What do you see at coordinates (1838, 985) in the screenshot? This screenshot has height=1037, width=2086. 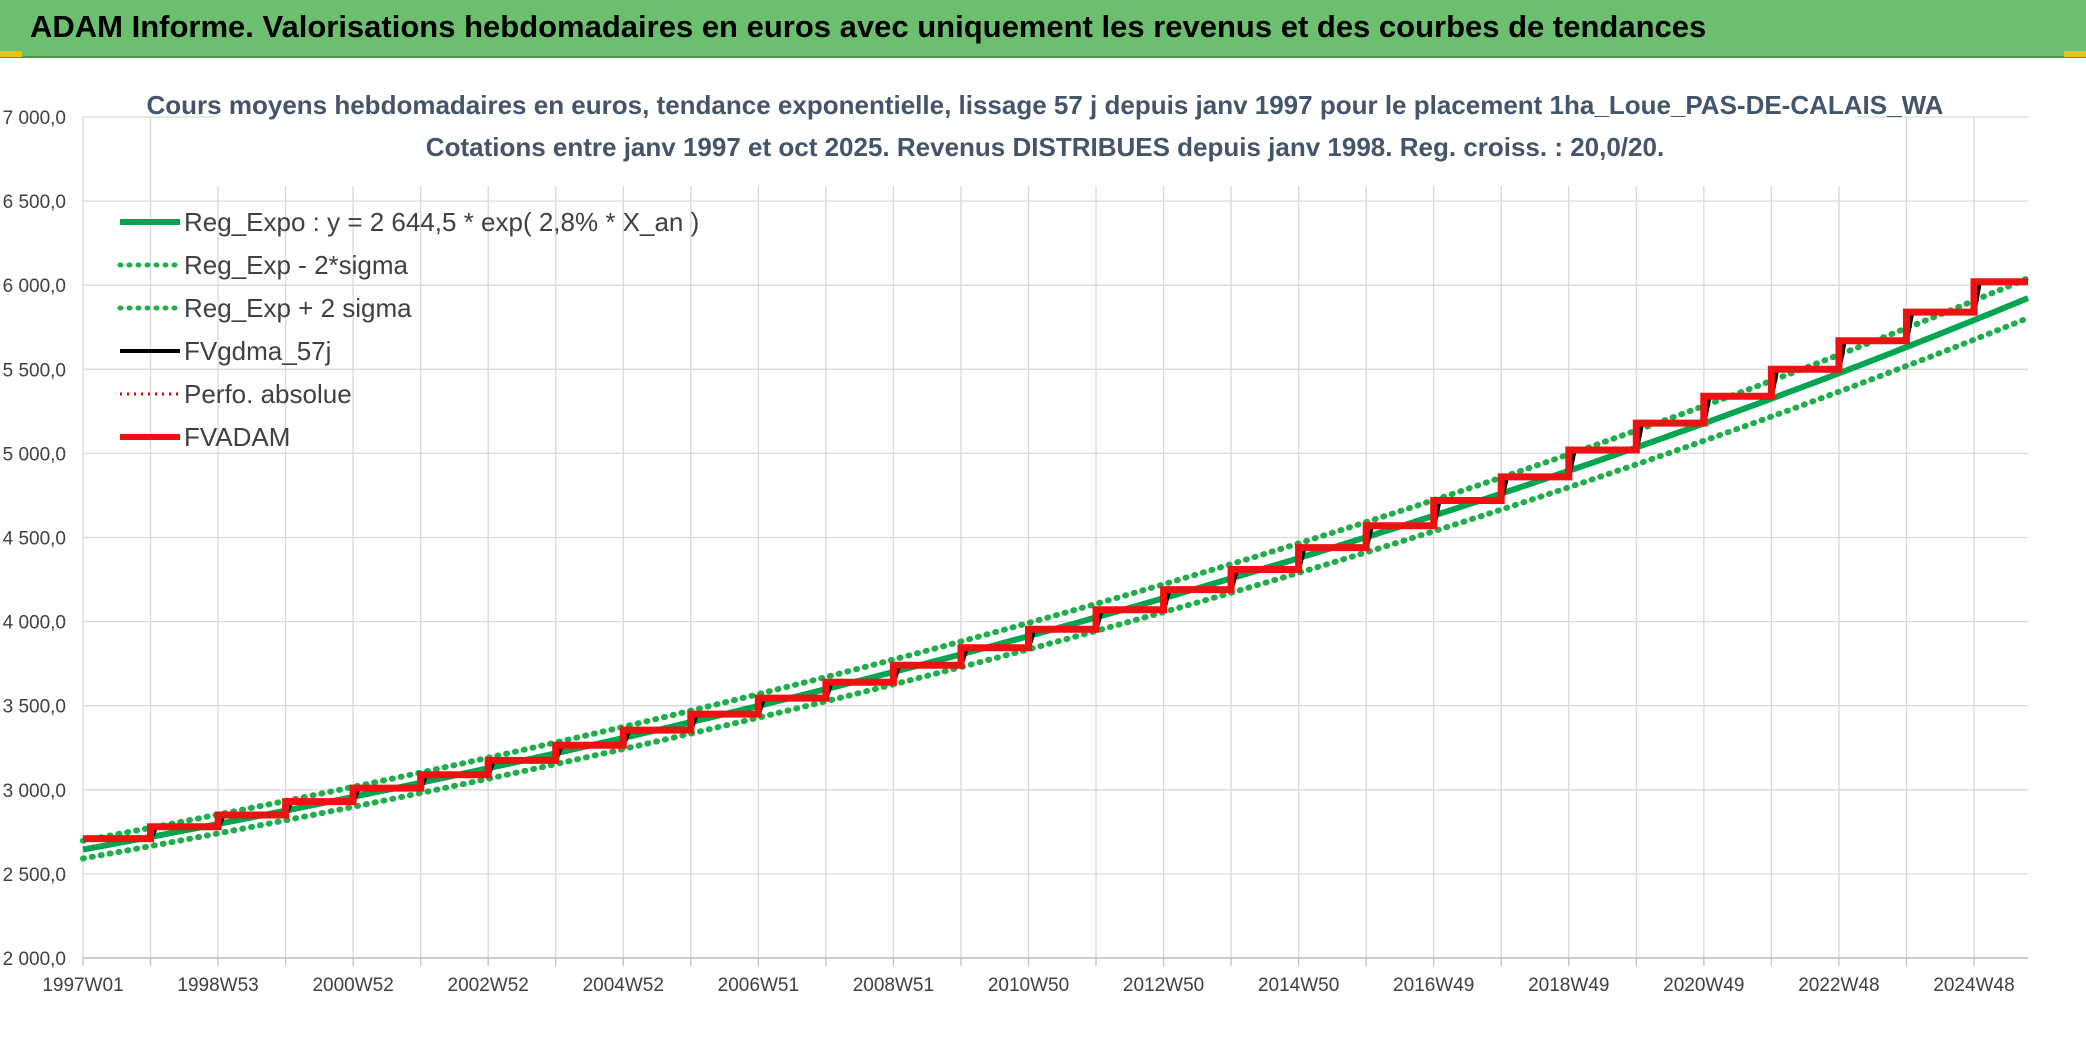 I see `x-tick-label: 2022W48` at bounding box center [1838, 985].